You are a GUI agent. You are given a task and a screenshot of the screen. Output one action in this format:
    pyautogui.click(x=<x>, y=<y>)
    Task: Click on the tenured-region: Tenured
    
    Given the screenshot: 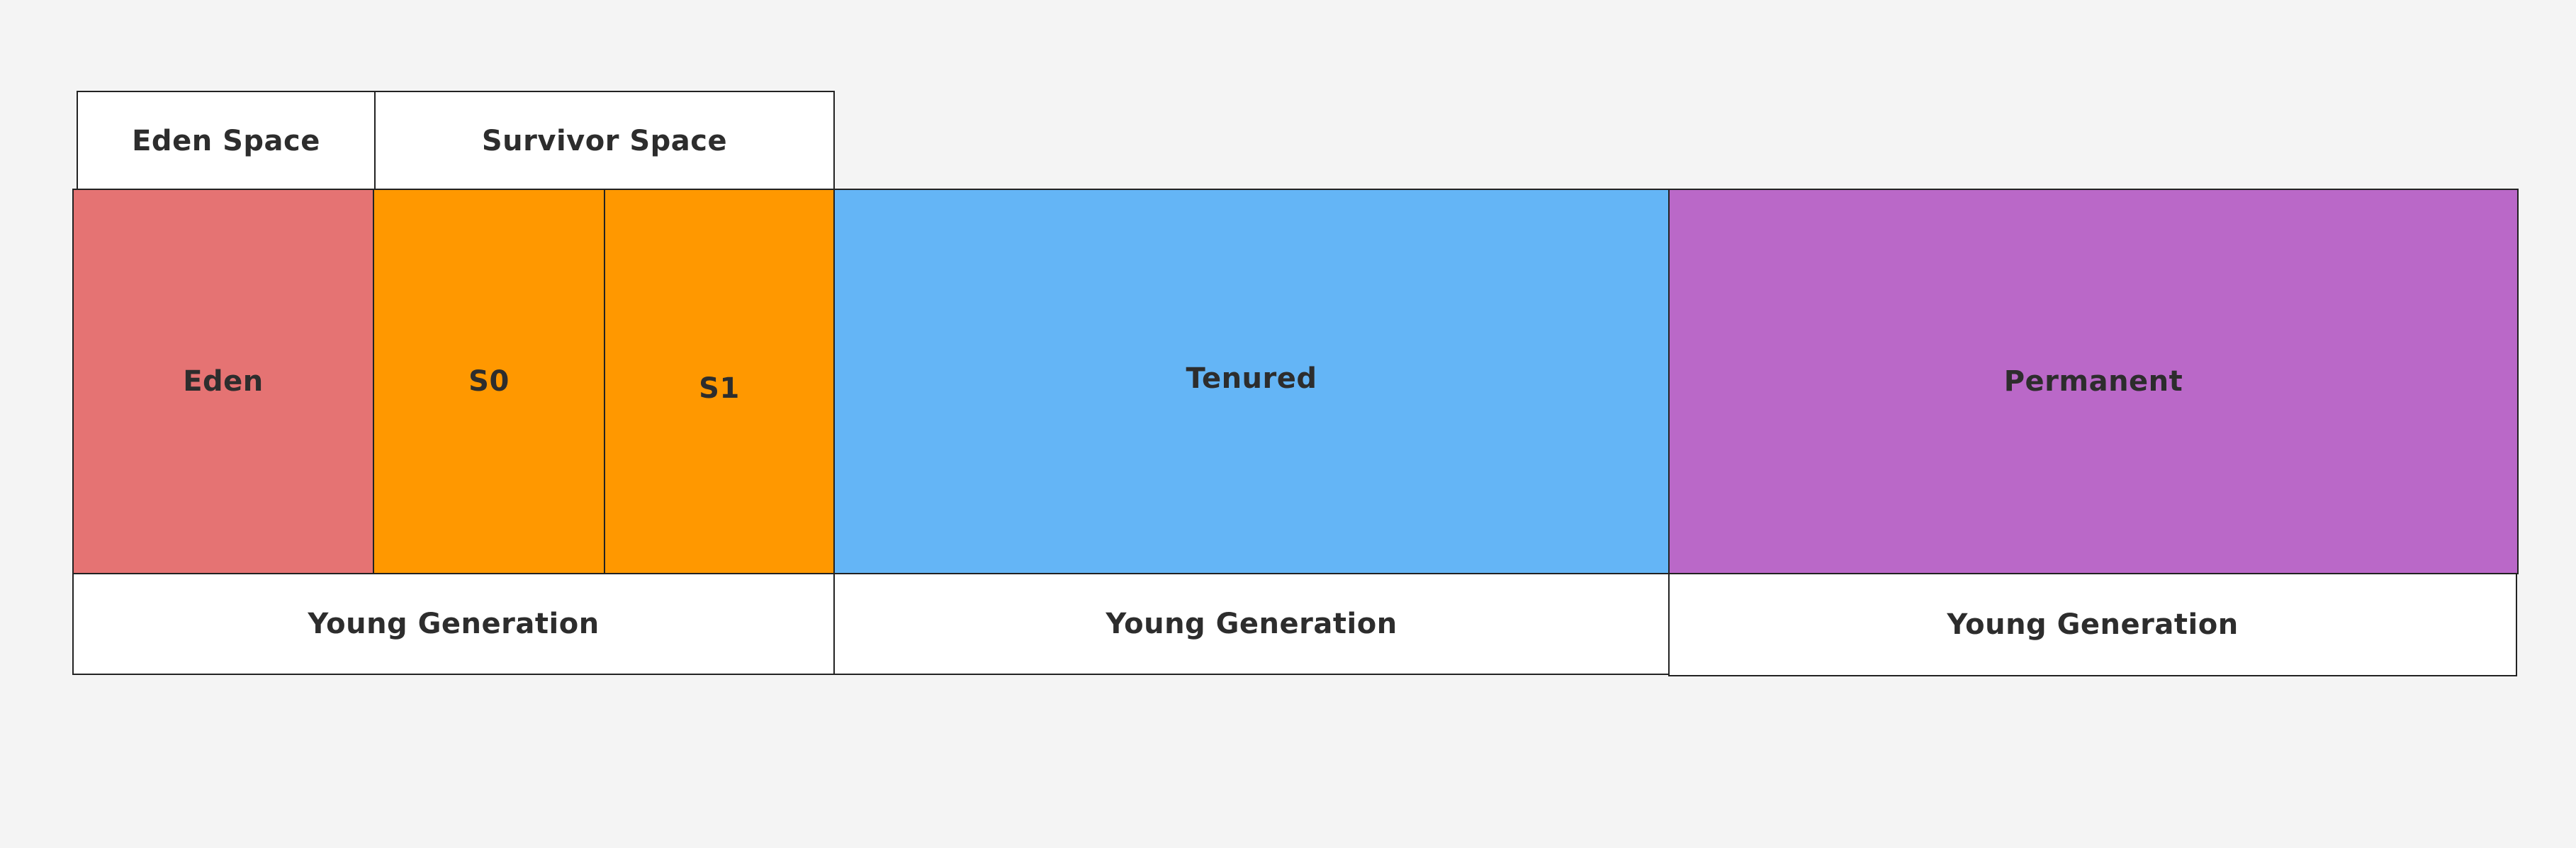 What is the action you would take?
    pyautogui.click(x=1251, y=381)
    